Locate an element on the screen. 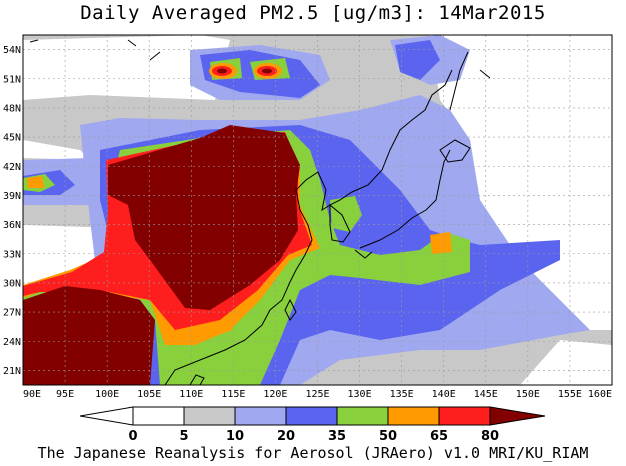 The image size is (626, 466). pm25-level-gt80-north-b is located at coordinates (267, 71).